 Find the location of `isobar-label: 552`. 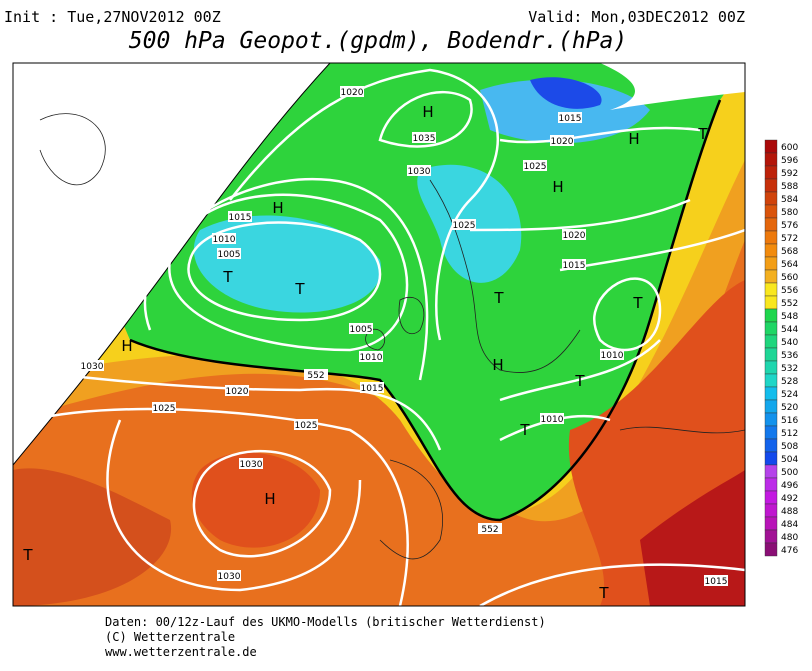

isobar-label: 552 is located at coordinates (315, 376).